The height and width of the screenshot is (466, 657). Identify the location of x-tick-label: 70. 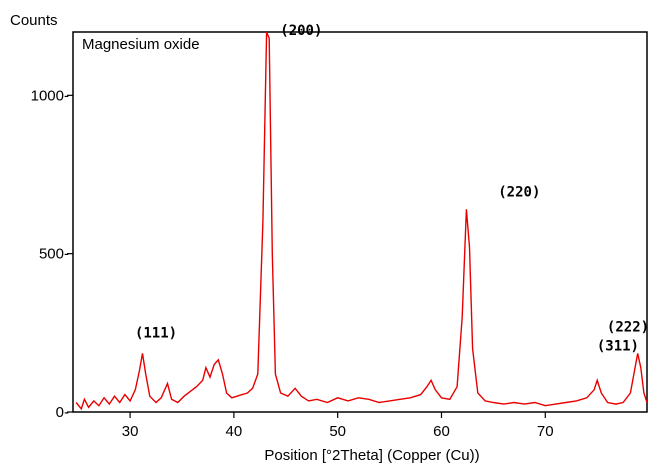
(545, 431).